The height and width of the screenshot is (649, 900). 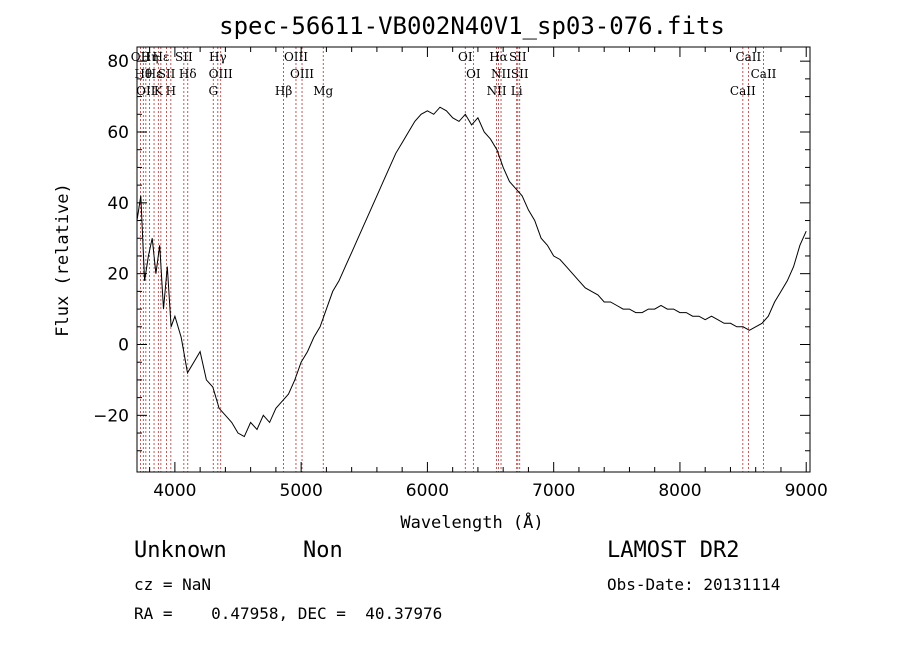 I want to click on chart-title: spec-56611-VB002N40V1_sp03-076.fits, so click(x=472, y=26).